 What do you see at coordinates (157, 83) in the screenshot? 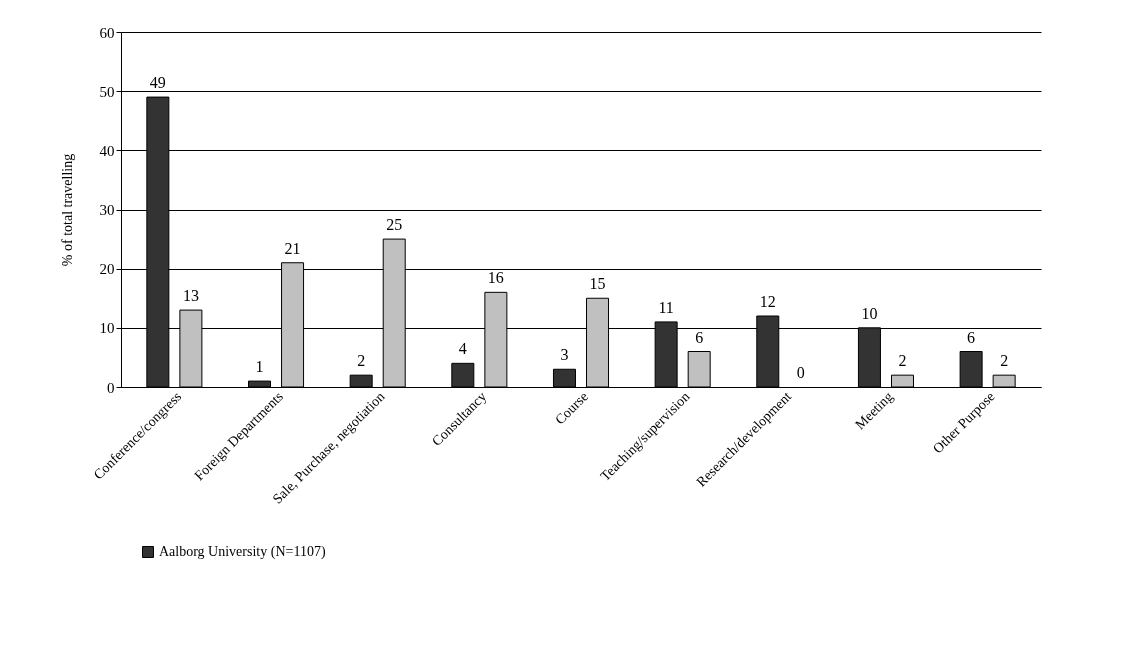
I see `data-label: 49` at bounding box center [157, 83].